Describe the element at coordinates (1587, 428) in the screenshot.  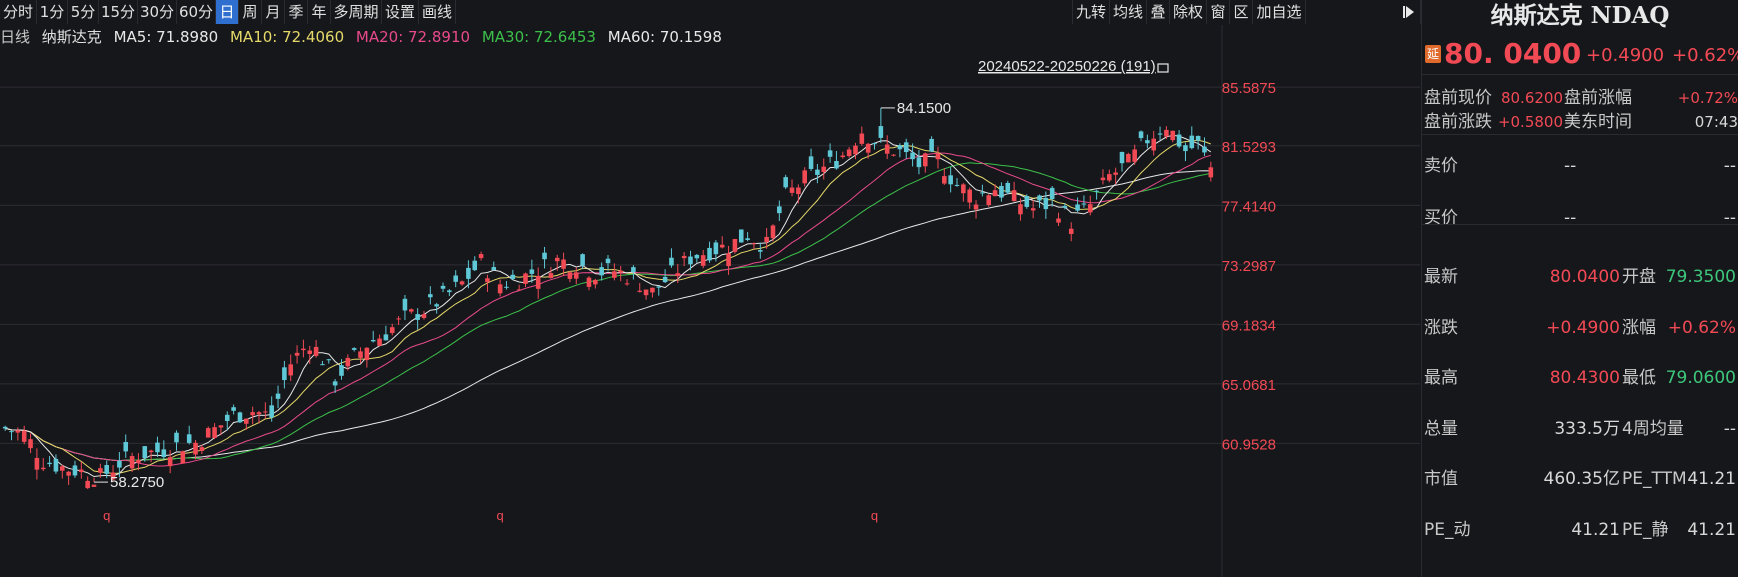
I see `stat-value: 333.5万` at that location.